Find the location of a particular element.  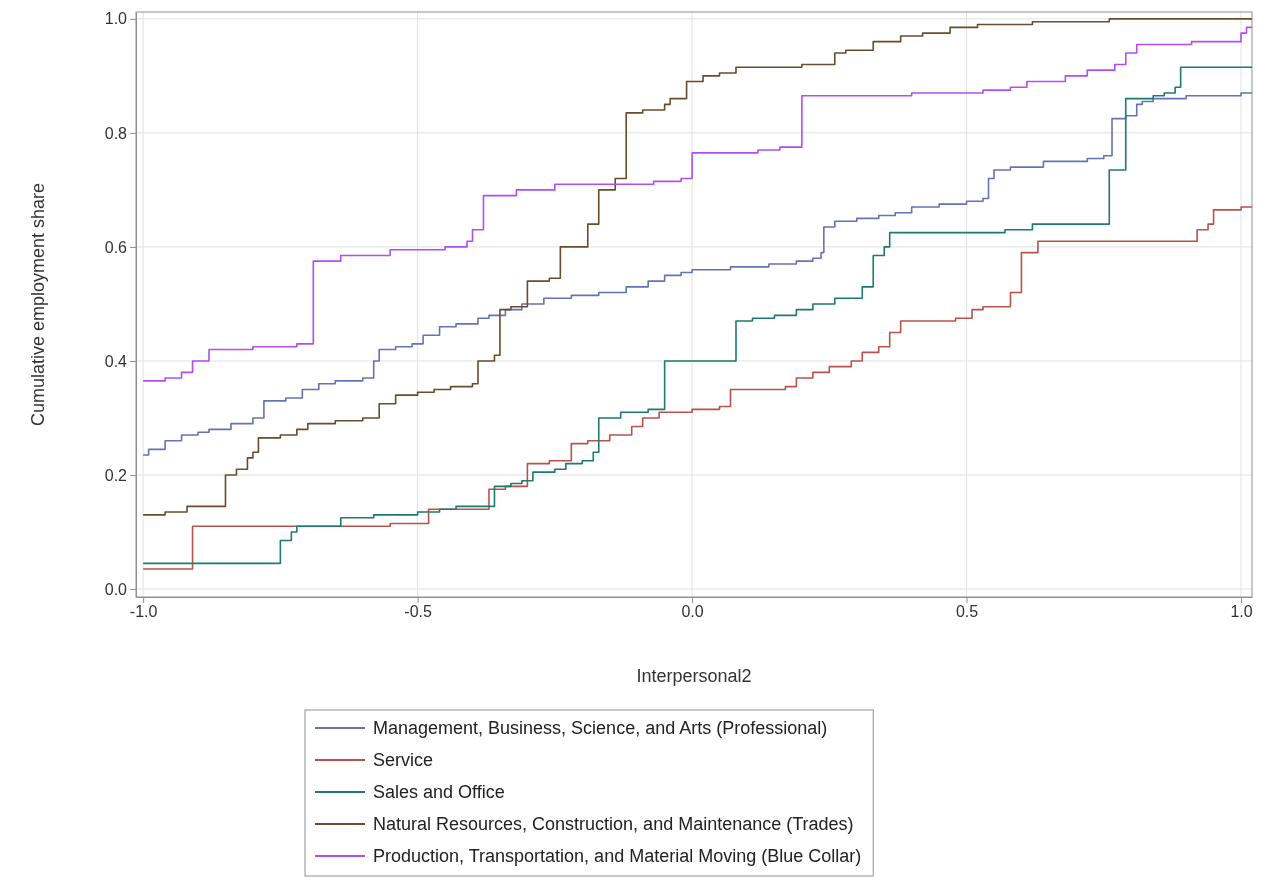

x-tick-label: -0.5 is located at coordinates (418, 612).